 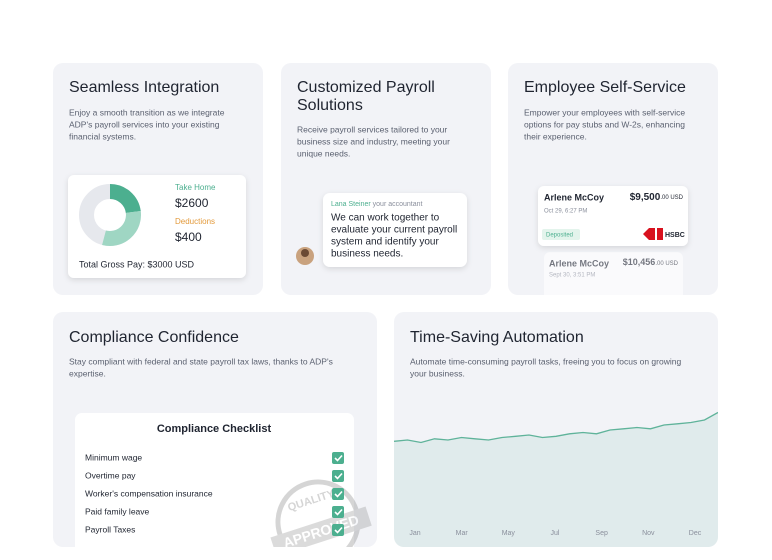 I want to click on x-tick-label: Jul, so click(x=555, y=533).